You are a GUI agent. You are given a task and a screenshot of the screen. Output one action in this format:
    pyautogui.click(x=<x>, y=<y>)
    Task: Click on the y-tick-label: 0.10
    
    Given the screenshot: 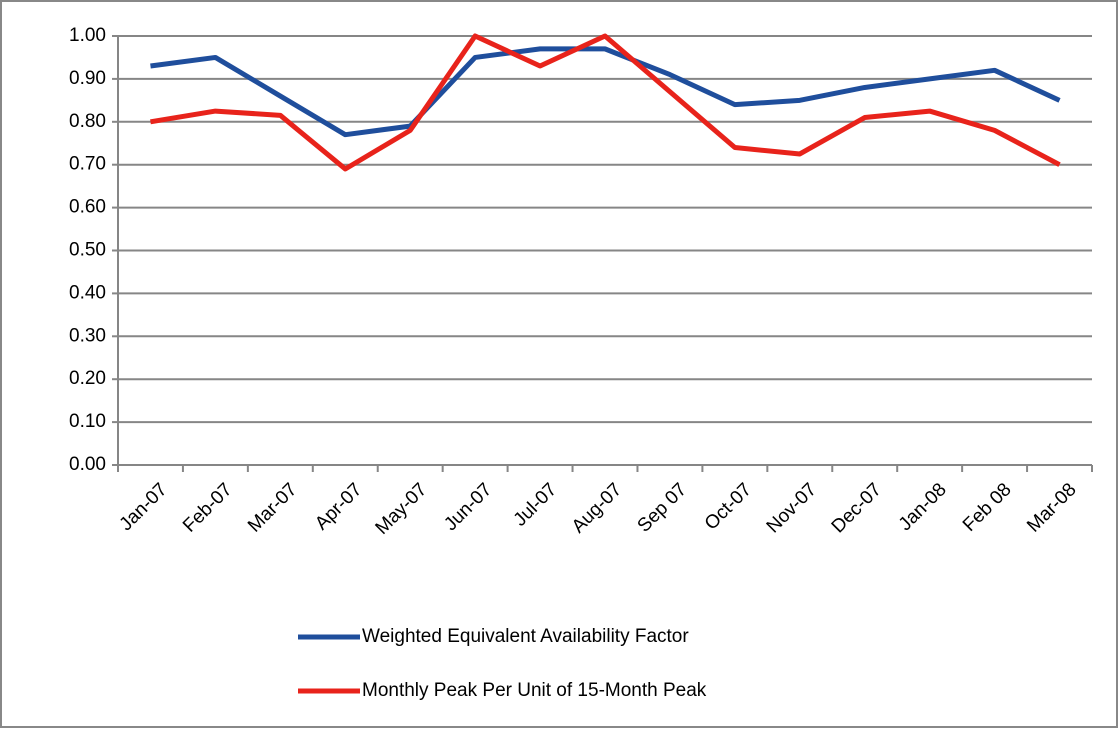 What is the action you would take?
    pyautogui.click(x=87, y=421)
    